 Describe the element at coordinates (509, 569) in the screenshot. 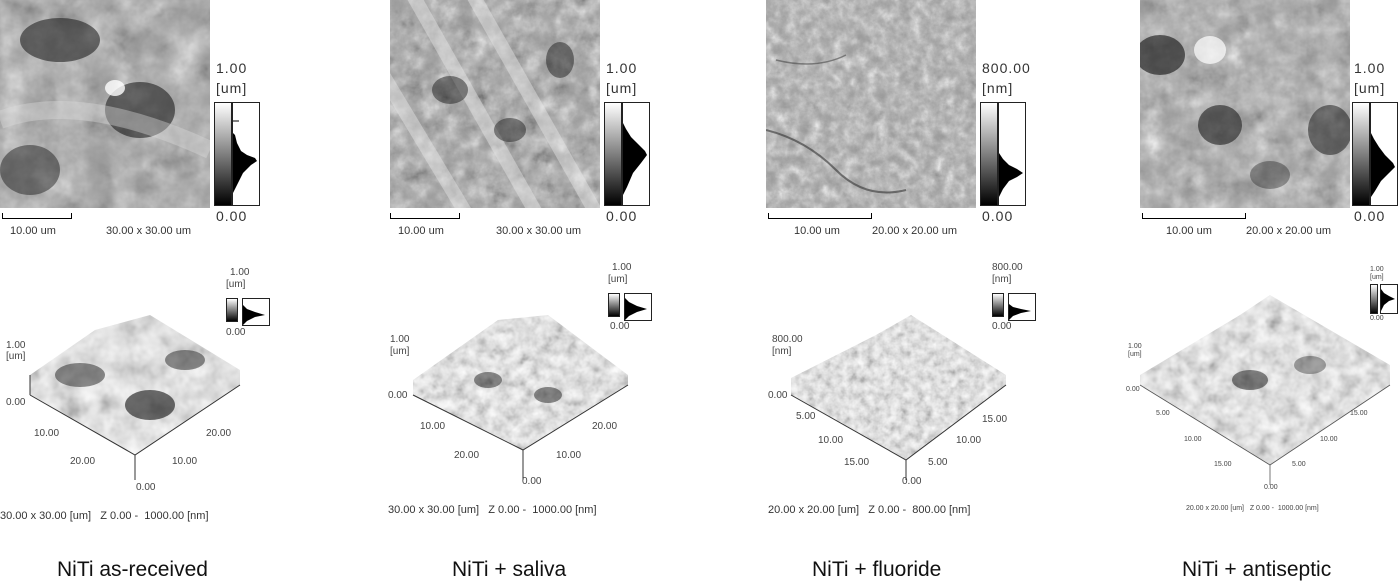

I see `panel-caption: NiTi + saliva` at that location.